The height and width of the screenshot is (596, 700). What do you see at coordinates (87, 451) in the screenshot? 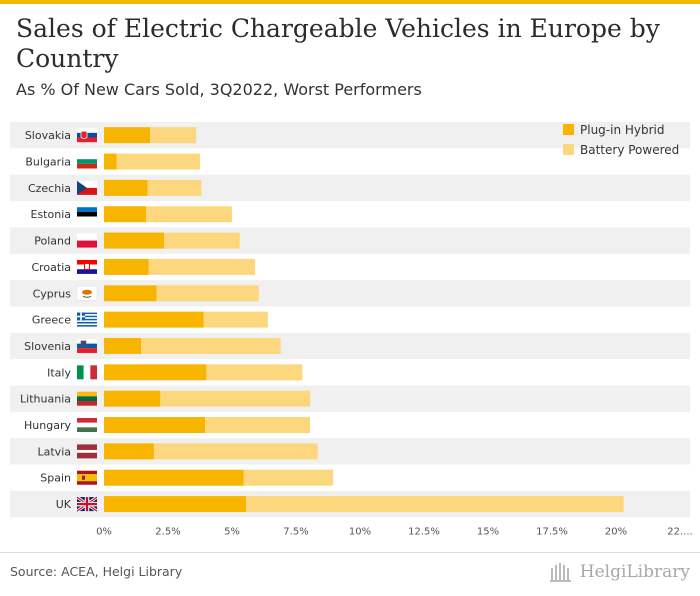
I see `latvia-flag-icon` at bounding box center [87, 451].